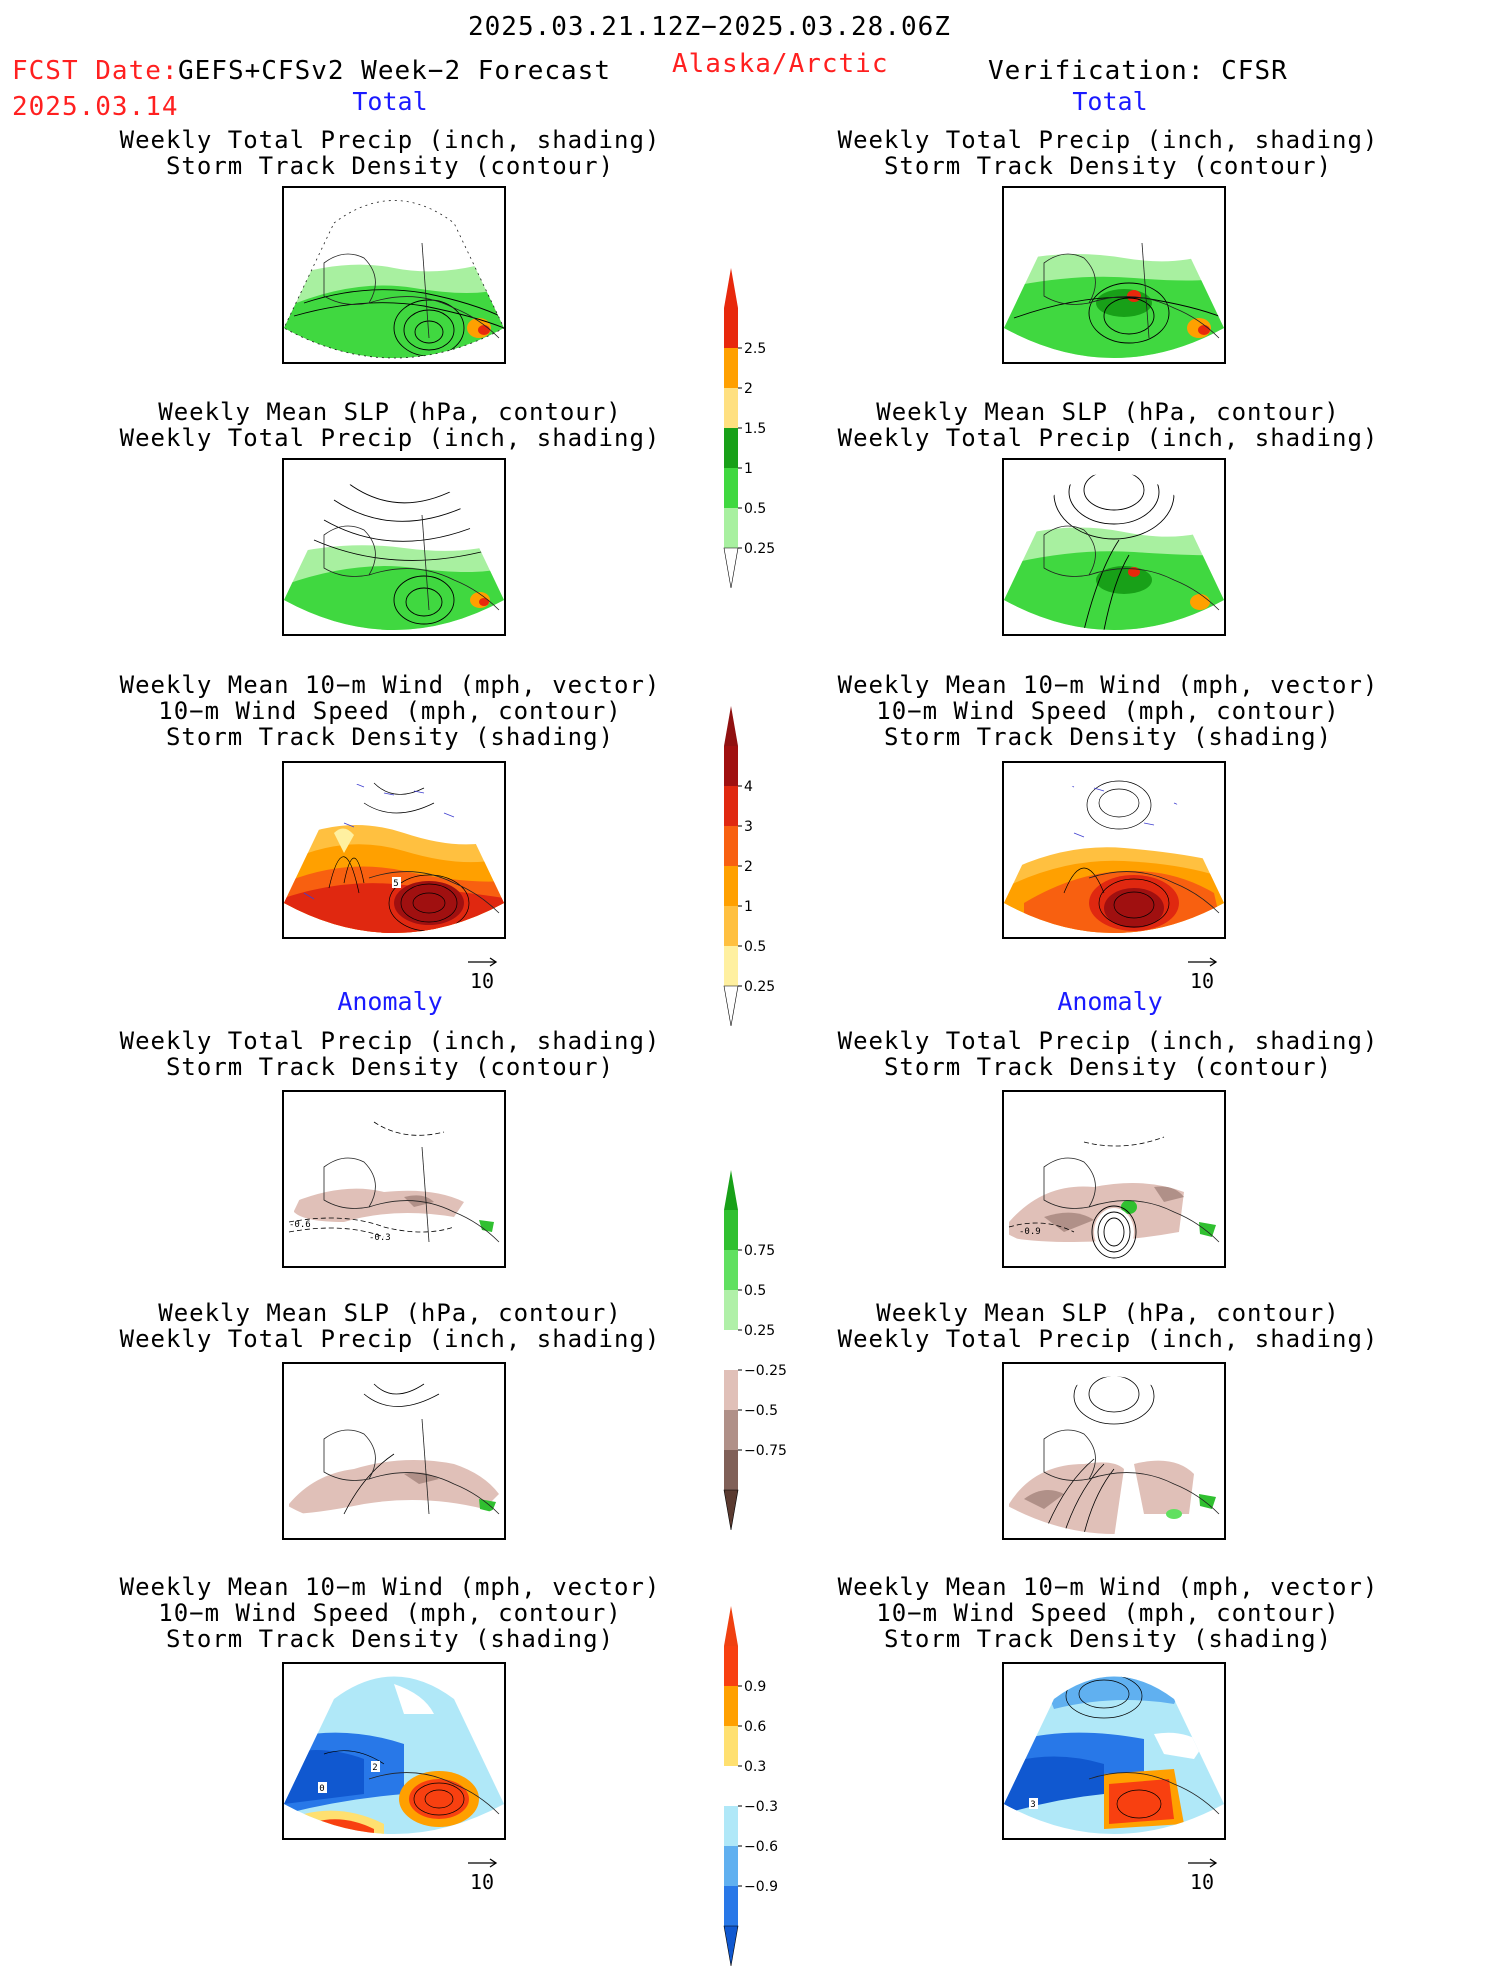  I want to click on model-title: GEFS+CFSv2 Week−2 Forecast, so click(394, 71).